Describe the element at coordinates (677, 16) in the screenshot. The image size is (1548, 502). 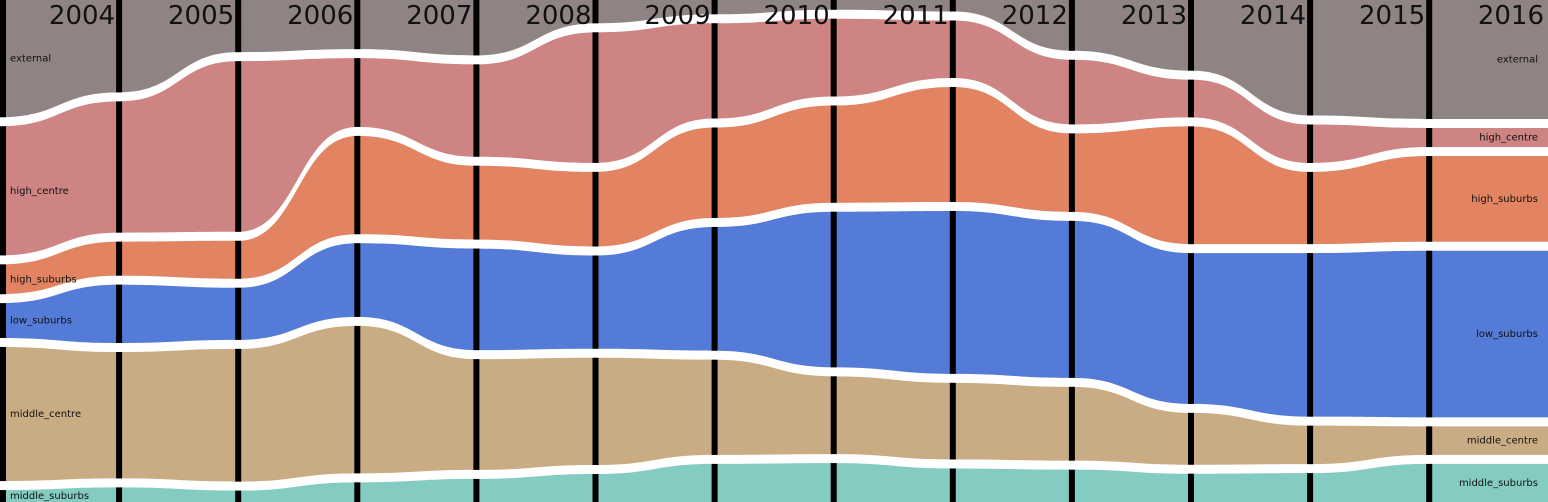
I see `year-label: 2009` at that location.